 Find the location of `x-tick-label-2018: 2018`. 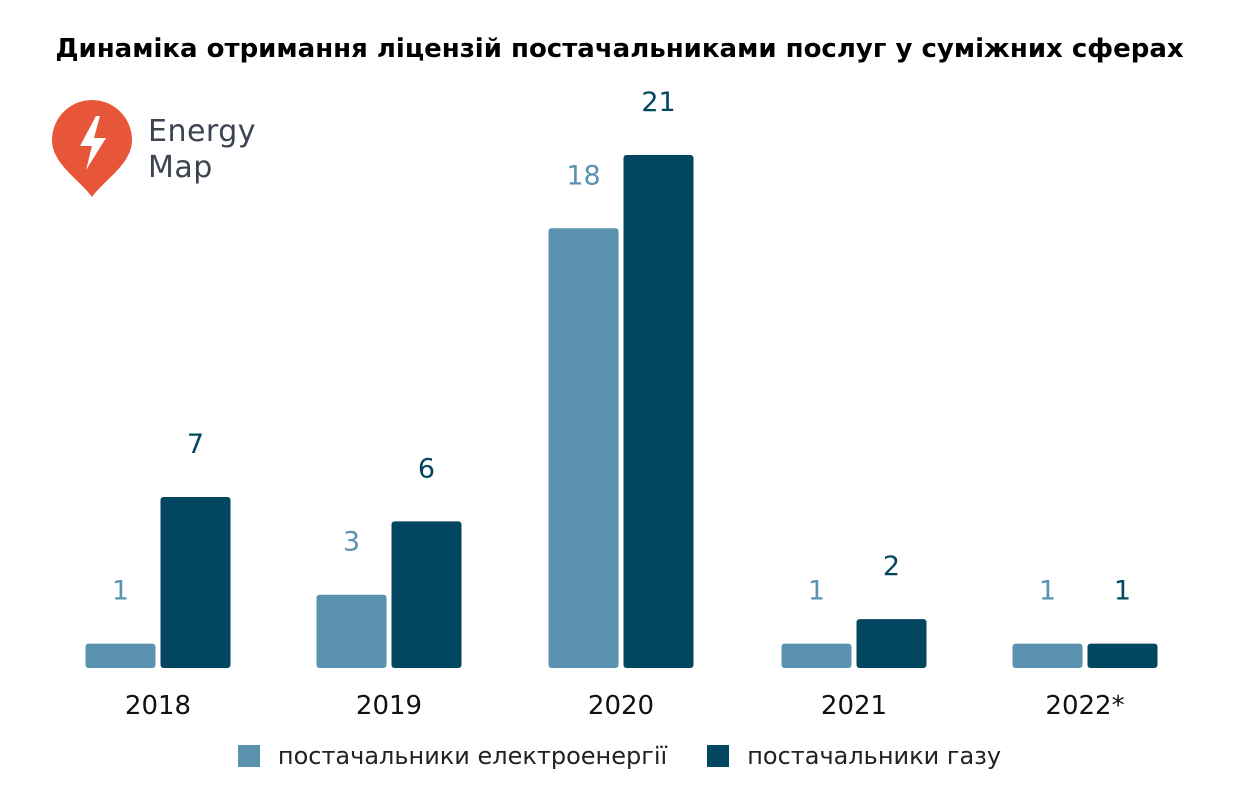

x-tick-label-2018: 2018 is located at coordinates (158, 706).